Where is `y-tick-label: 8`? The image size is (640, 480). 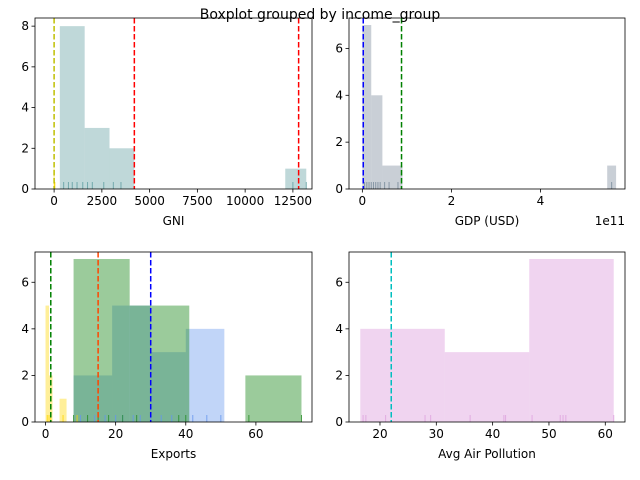
y-tick-label: 8 is located at coordinates (25, 26).